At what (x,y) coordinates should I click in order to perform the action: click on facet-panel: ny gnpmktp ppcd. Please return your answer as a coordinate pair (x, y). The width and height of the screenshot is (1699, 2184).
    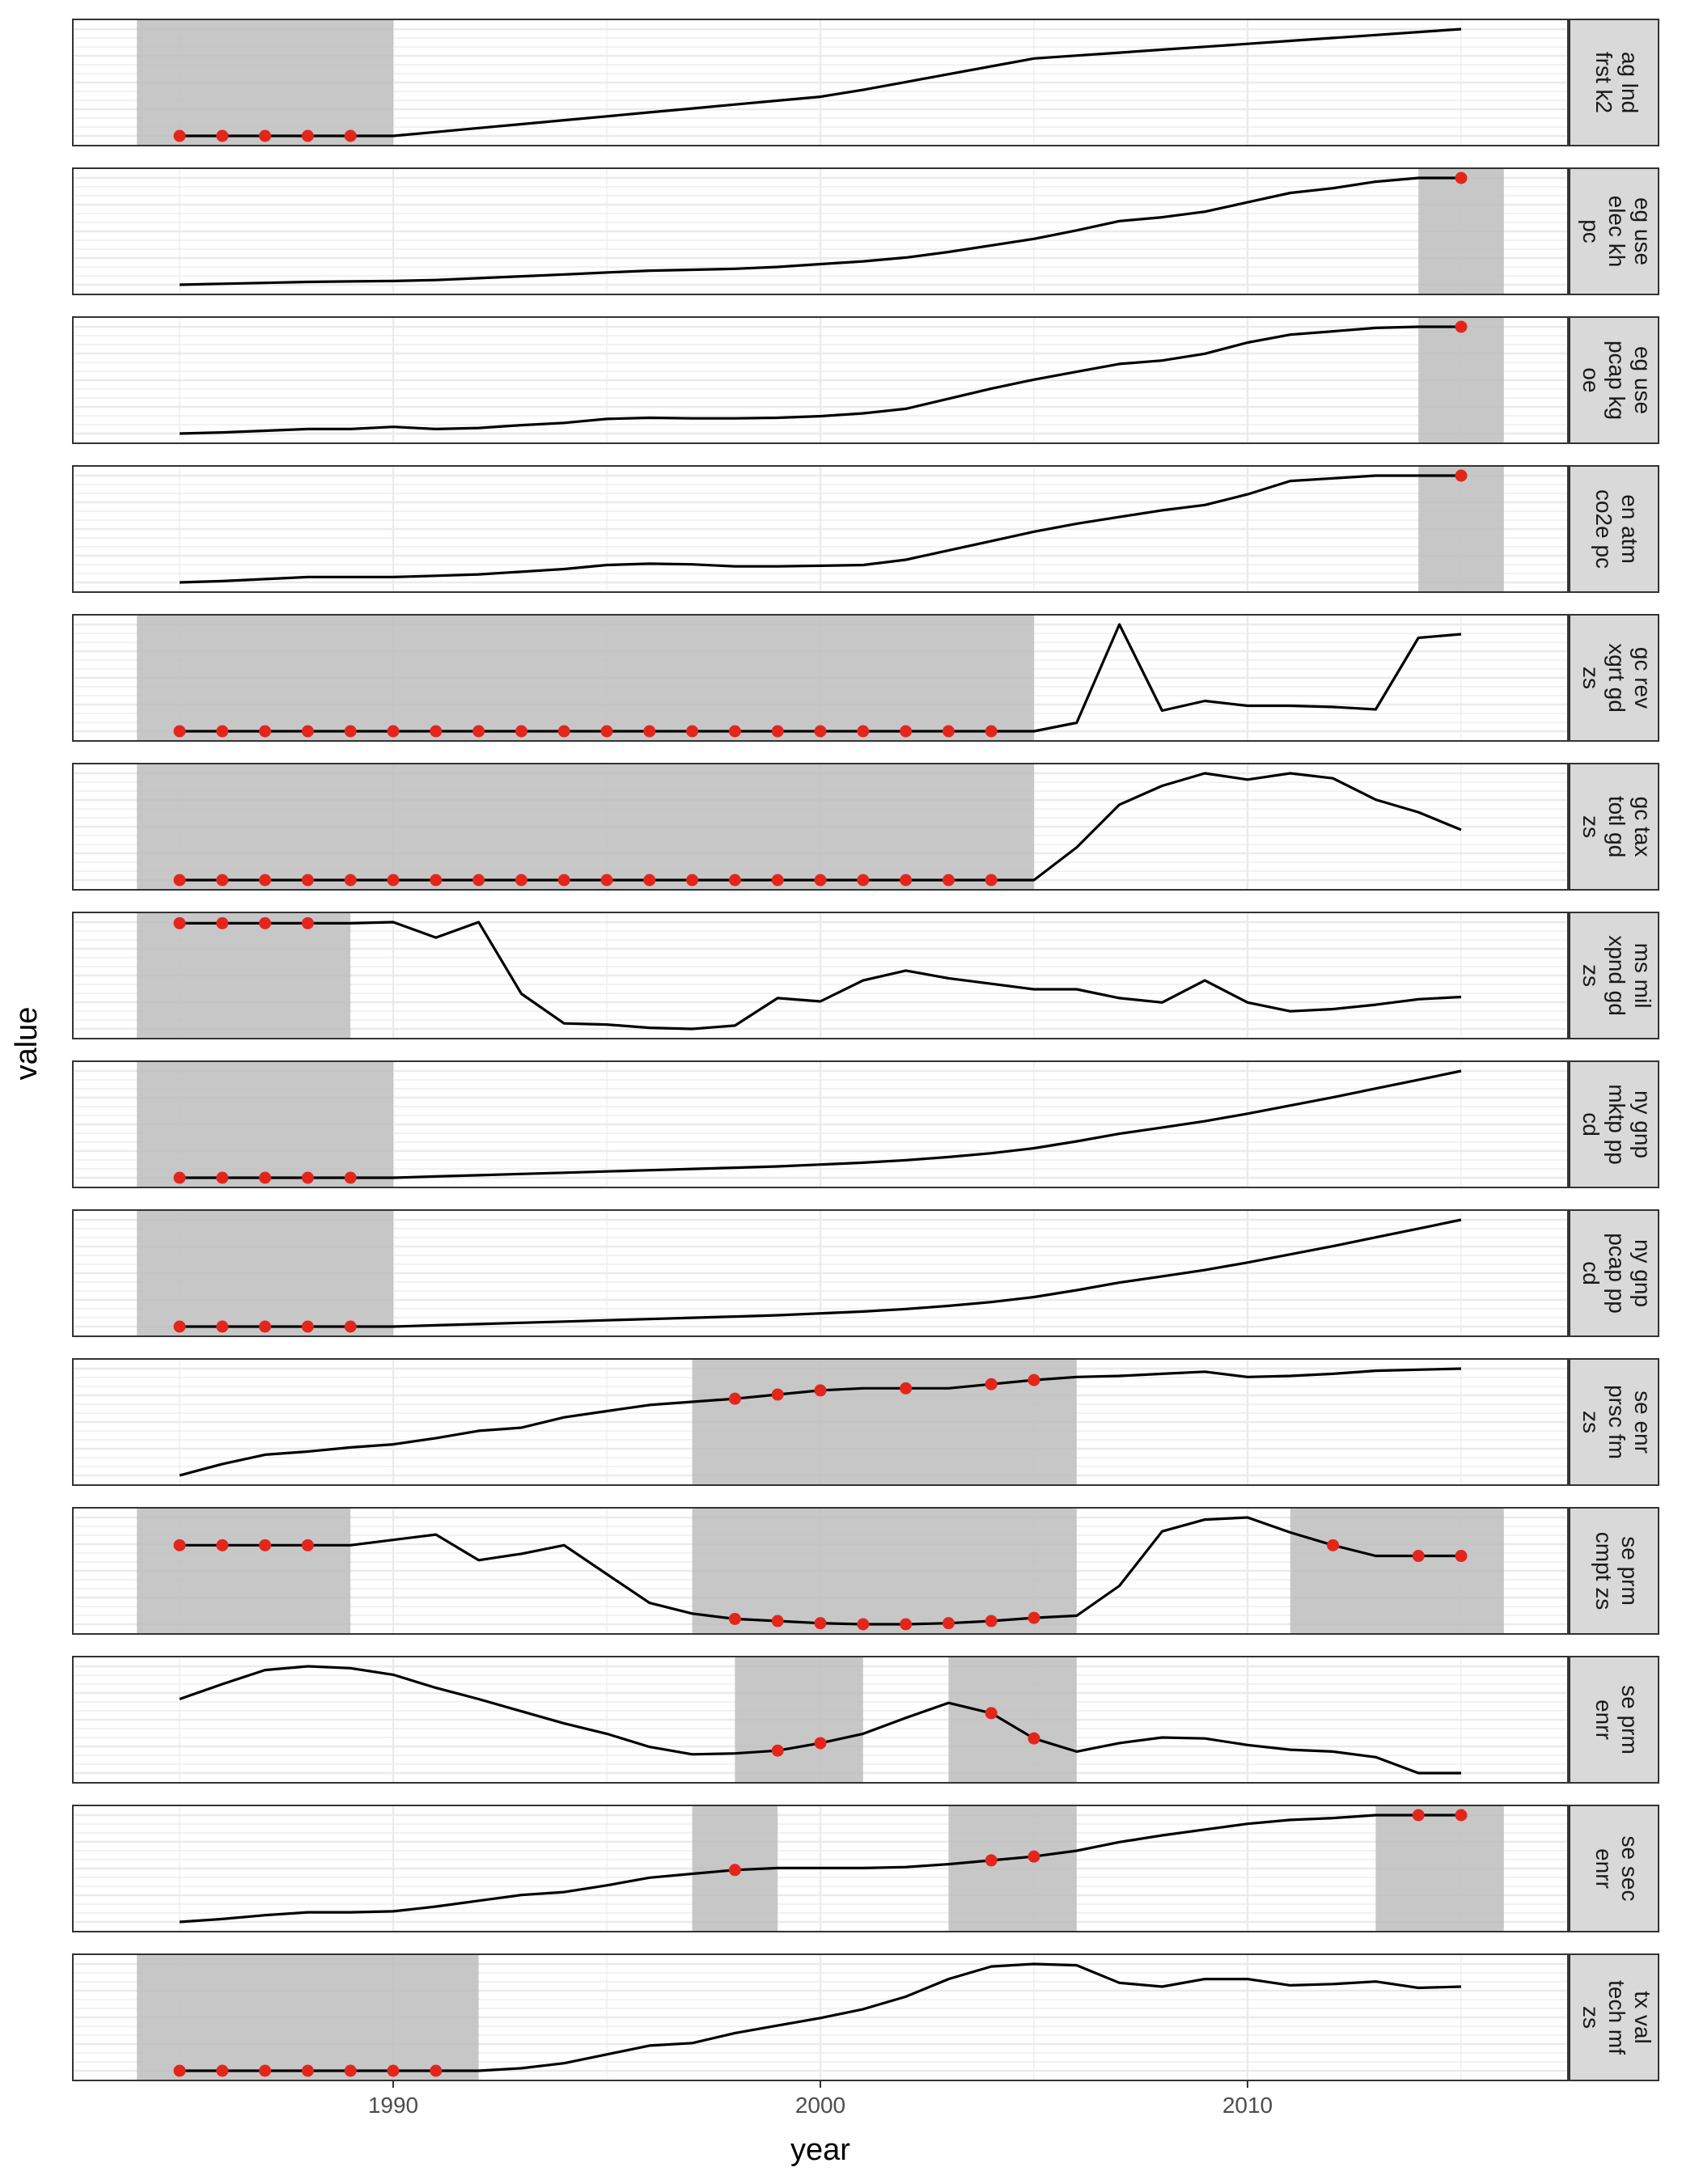
    Looking at the image, I should click on (865, 1124).